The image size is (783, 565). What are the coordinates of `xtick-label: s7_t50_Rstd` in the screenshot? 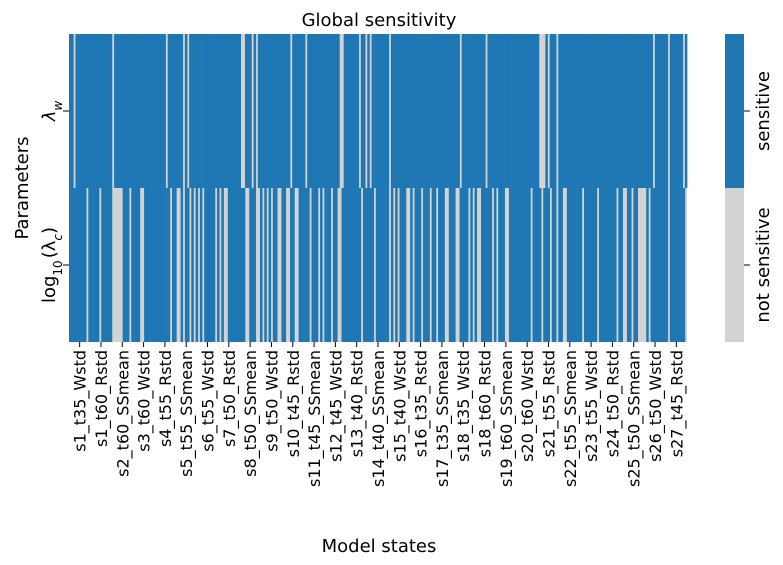 It's located at (230, 398).